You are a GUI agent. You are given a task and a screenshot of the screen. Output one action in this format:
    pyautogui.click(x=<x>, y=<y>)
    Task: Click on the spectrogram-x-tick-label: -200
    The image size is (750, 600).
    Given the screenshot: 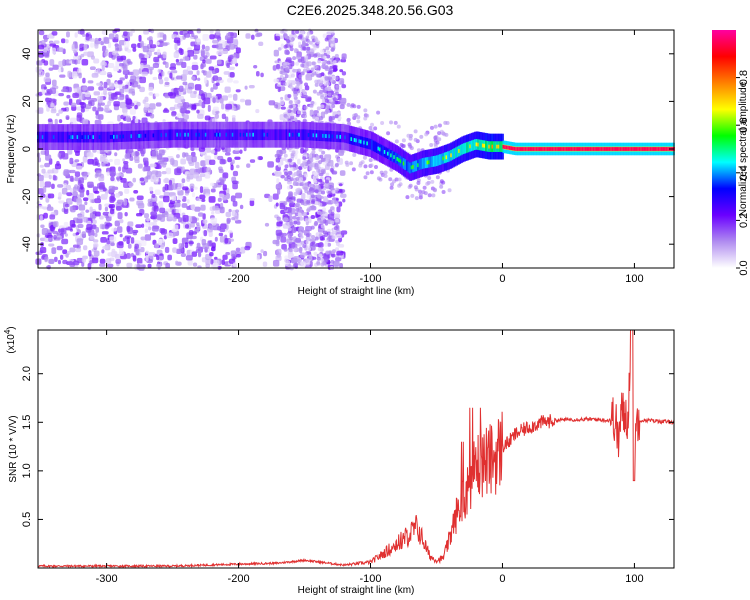 What is the action you would take?
    pyautogui.click(x=239, y=279)
    